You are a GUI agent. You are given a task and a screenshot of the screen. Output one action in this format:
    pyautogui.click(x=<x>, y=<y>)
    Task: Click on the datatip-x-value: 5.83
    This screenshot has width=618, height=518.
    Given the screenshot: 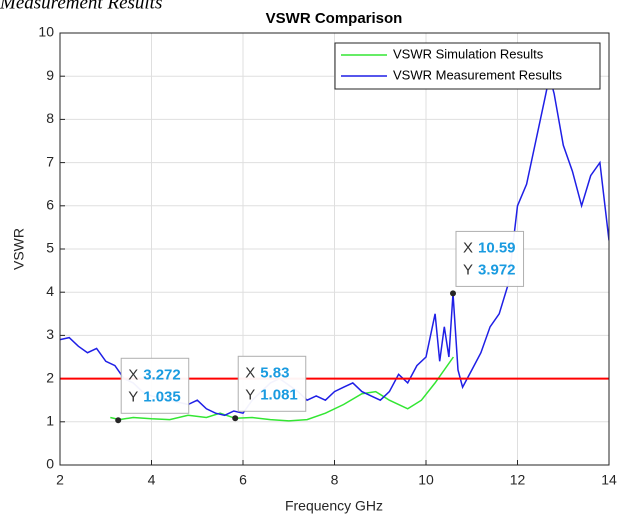 What is the action you would take?
    pyautogui.click(x=274, y=372)
    